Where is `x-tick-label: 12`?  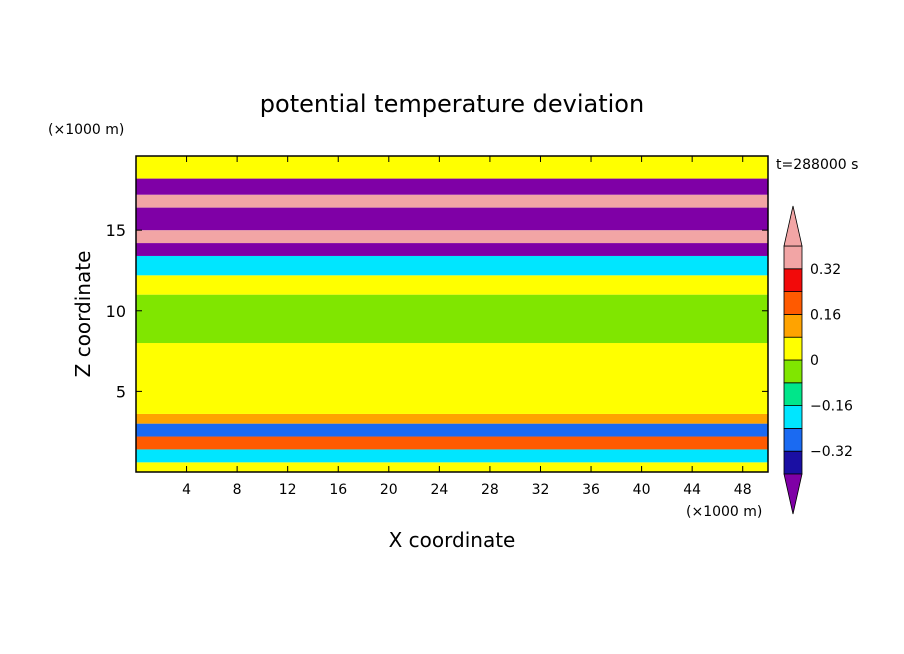
x-tick-label: 12 is located at coordinates (288, 490).